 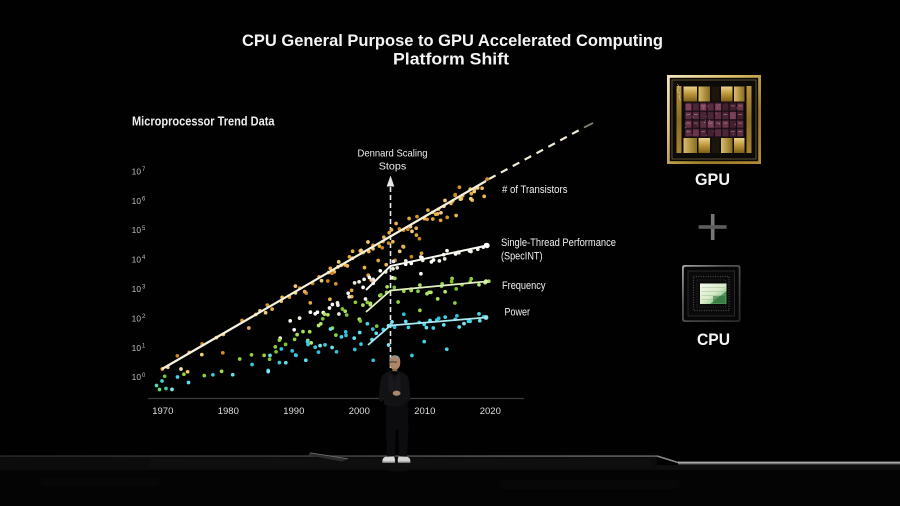 I want to click on svg-text: Stops, so click(x=393, y=167).